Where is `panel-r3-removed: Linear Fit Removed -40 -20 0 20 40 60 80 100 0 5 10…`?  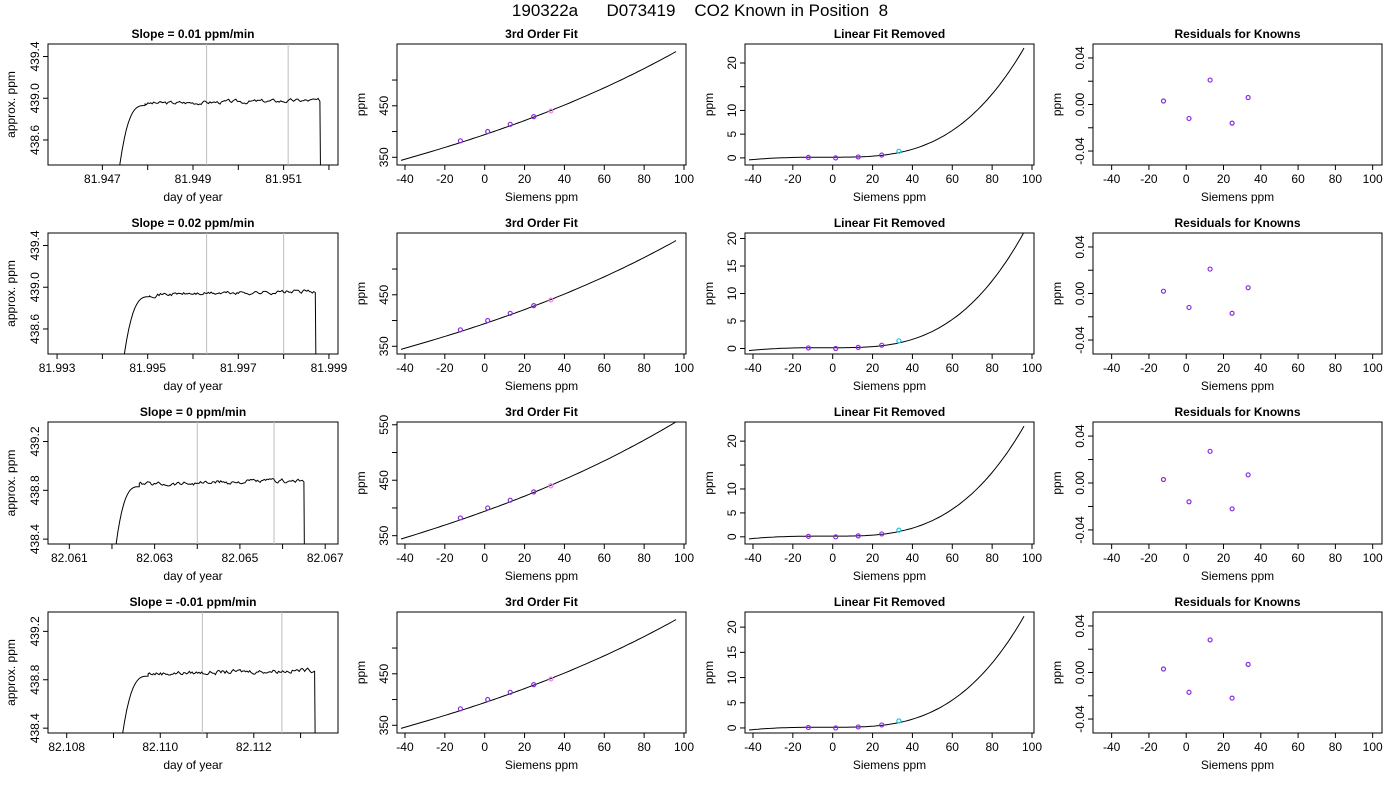
panel-r3-removed: Linear Fit Removed -40 -20 0 20 40 60 80 100 0 5 10… is located at coordinates (872, 494).